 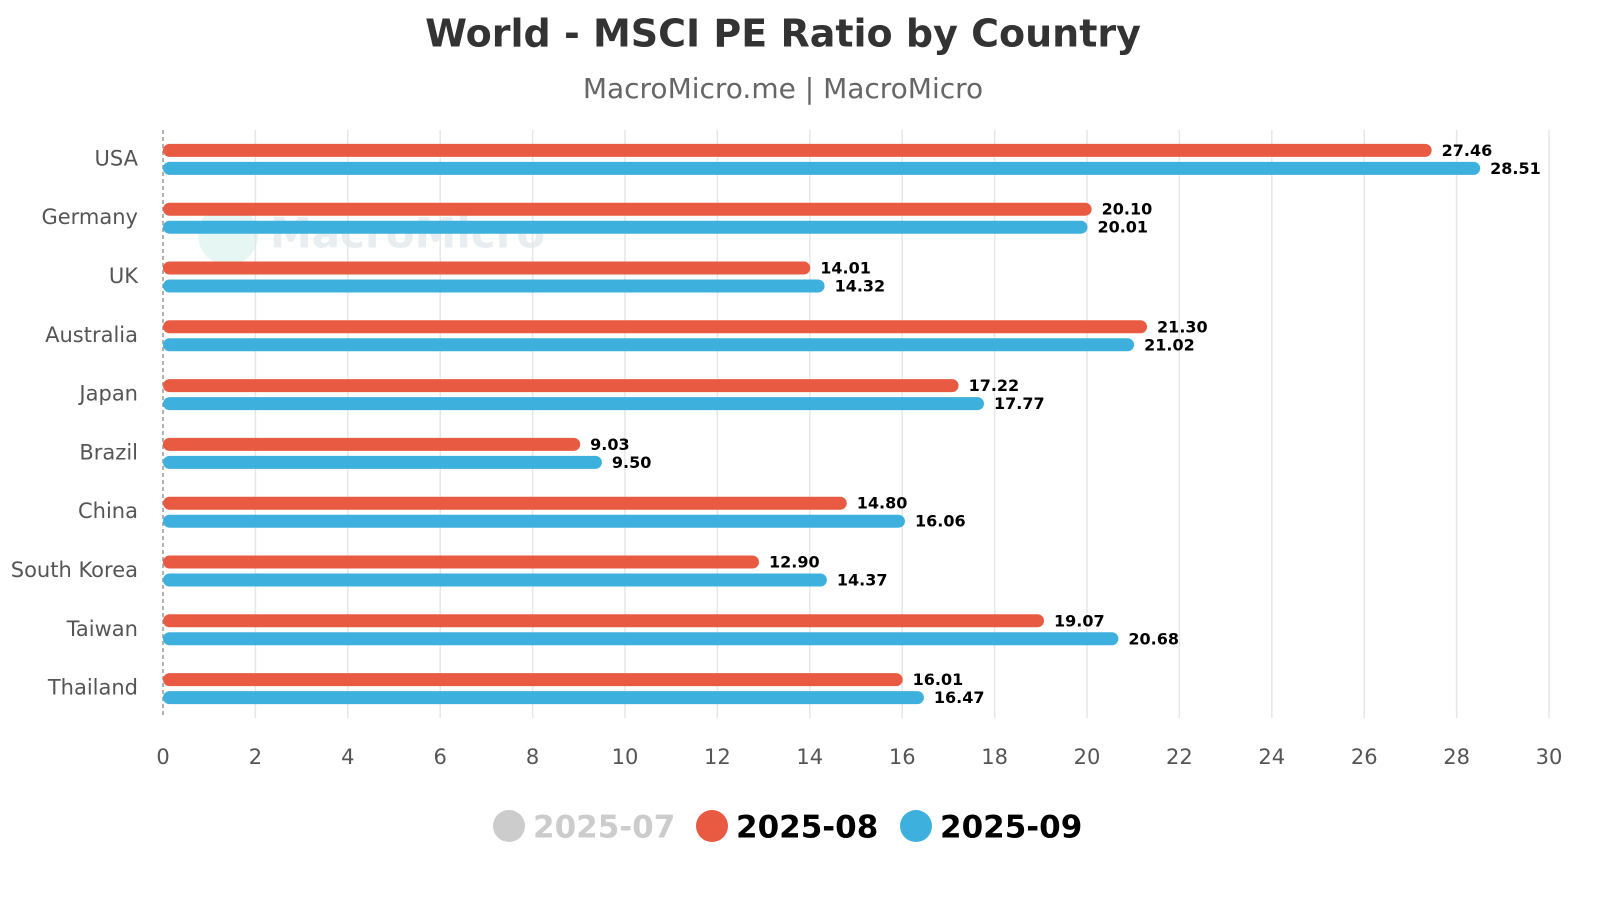 What do you see at coordinates (609, 444) in the screenshot?
I see `data-label: 9.03` at bounding box center [609, 444].